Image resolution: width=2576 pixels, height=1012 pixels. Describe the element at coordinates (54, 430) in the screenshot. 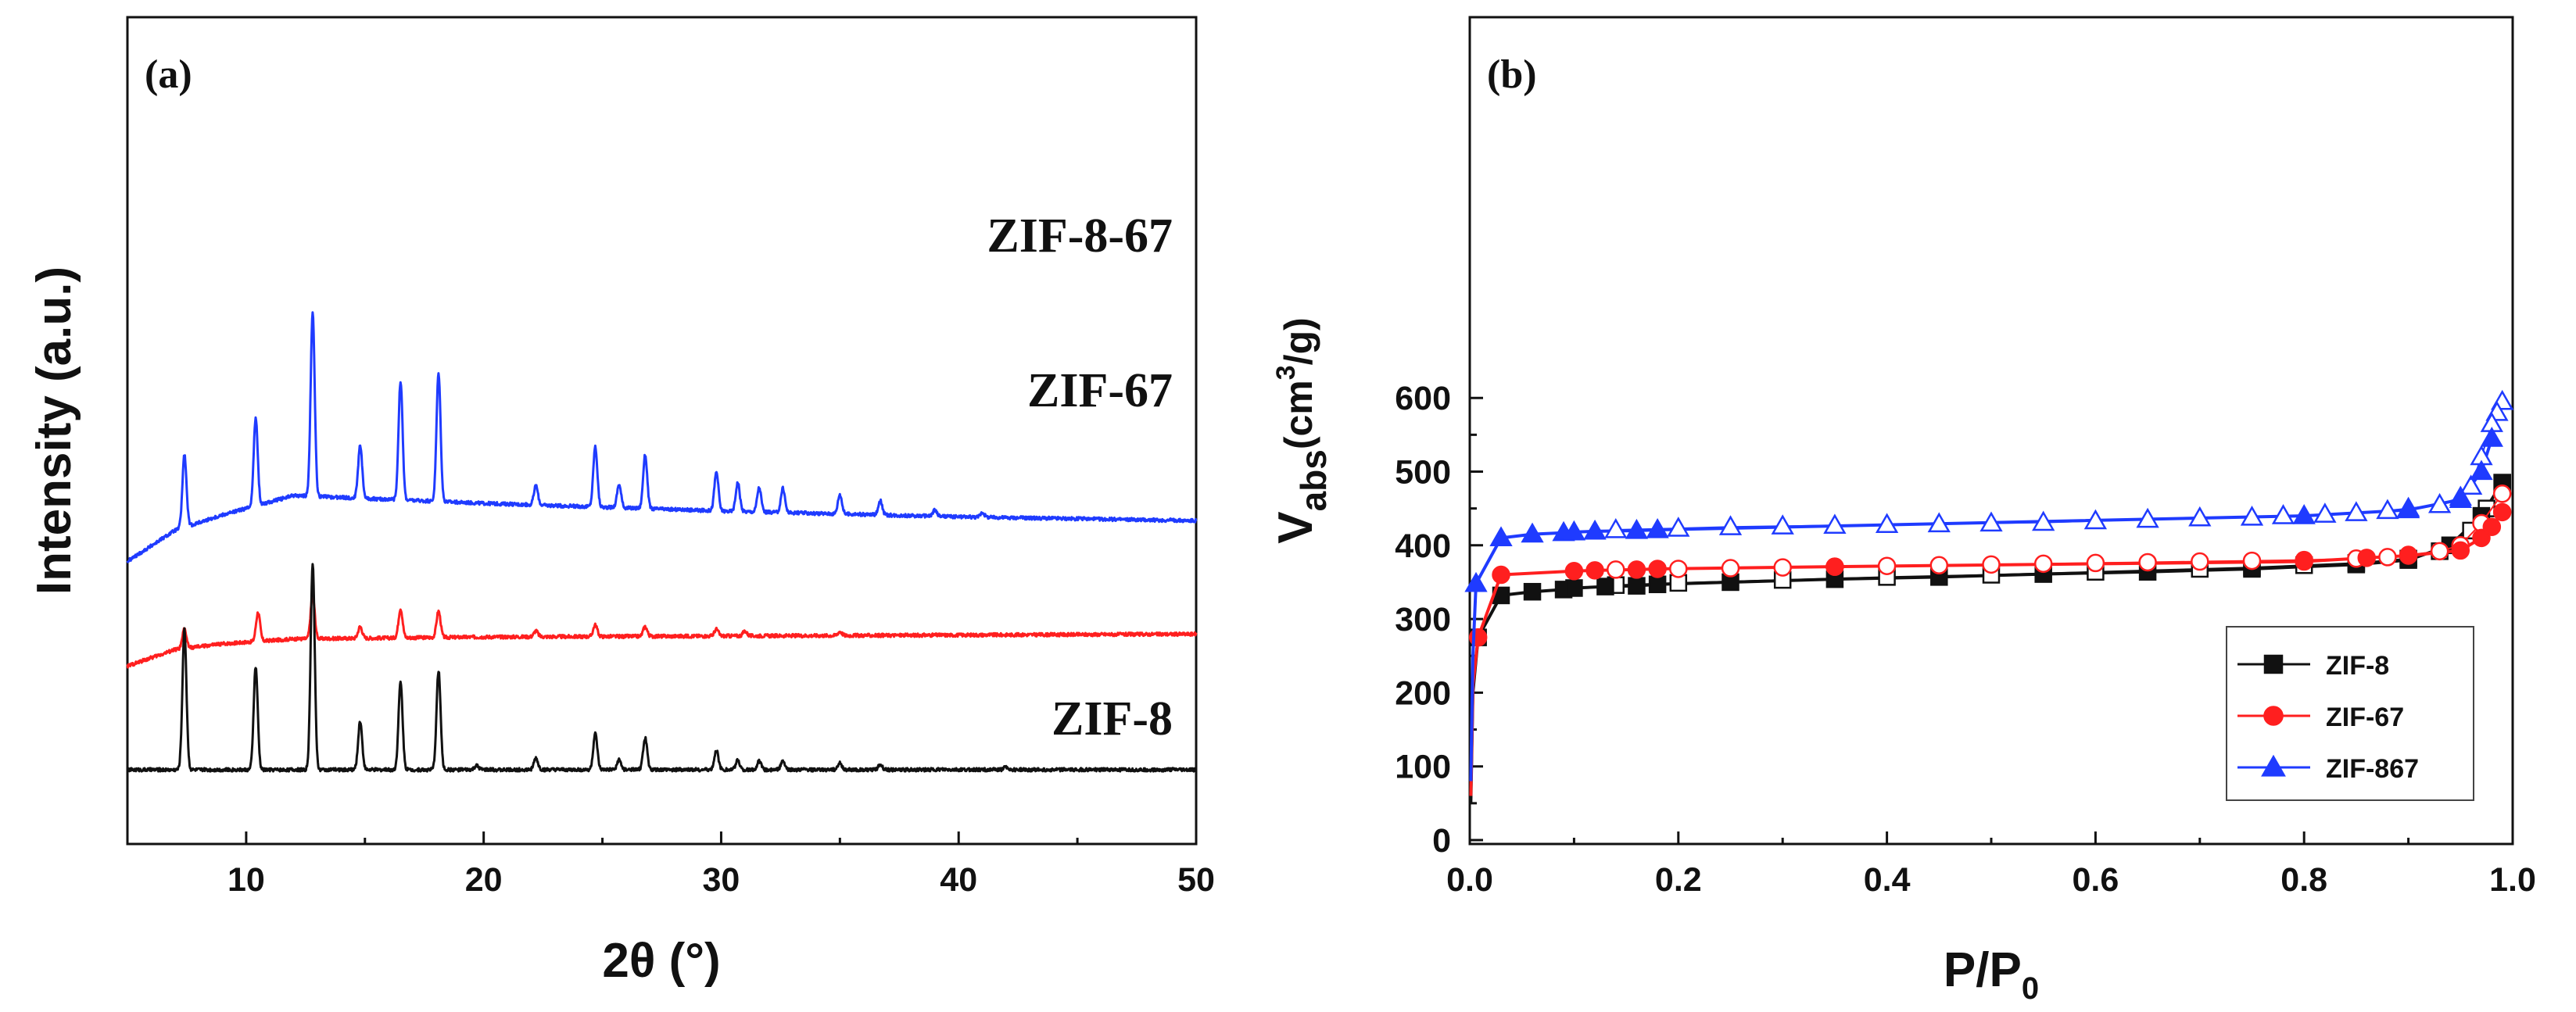

I see `panel-a-y-axis-title: Intensity (a.u.)` at that location.